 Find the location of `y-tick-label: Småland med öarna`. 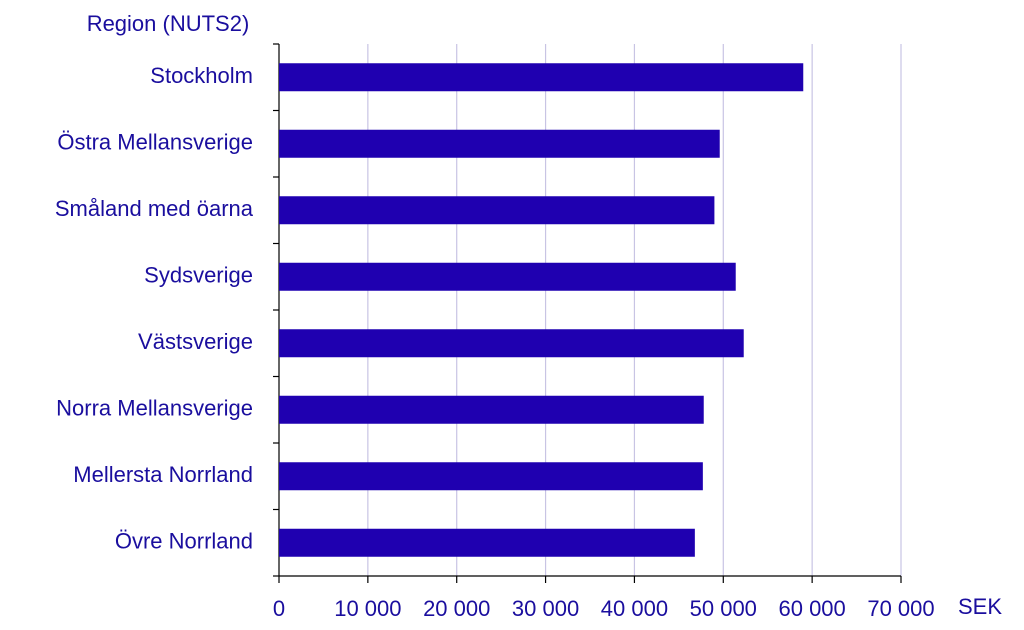

y-tick-label: Småland med öarna is located at coordinates (154, 208).